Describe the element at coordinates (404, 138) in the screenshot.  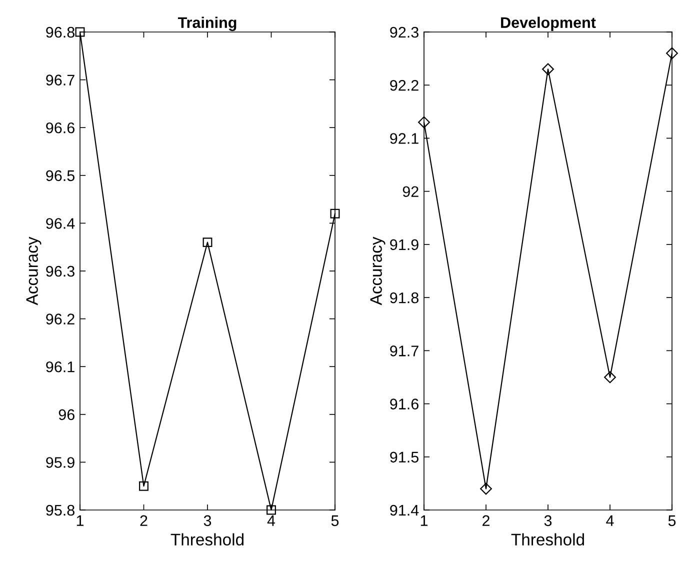
I see `y-tick-label: 92.1` at that location.